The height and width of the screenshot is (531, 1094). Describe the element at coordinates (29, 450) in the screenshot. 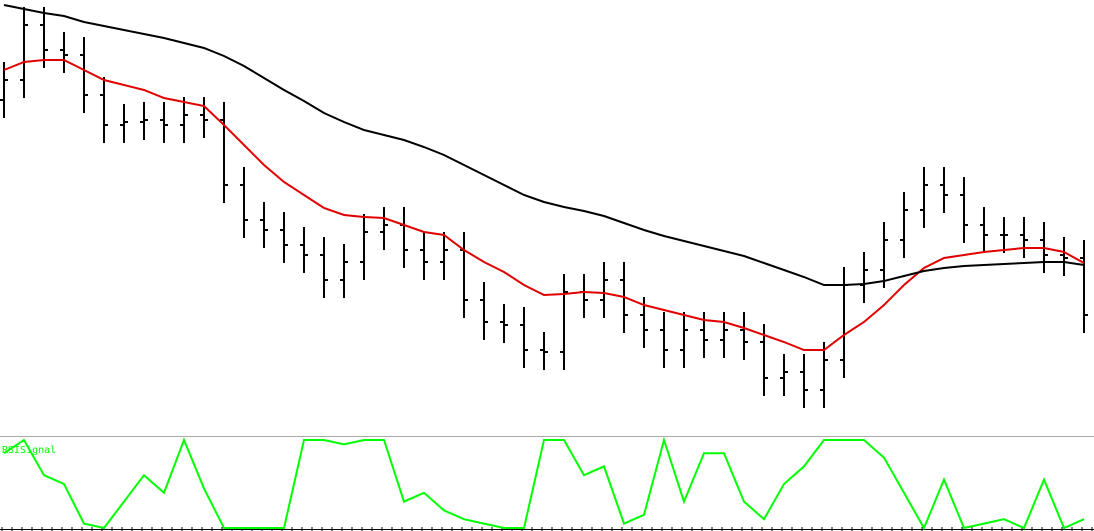

I see `indicator-label: RSISignal` at that location.